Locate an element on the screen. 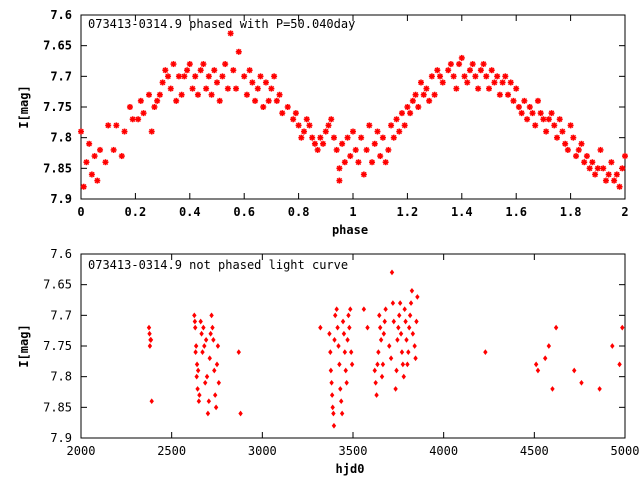 The height and width of the screenshot is (480, 640). x-tick-label: 0.8 is located at coordinates (299, 212).